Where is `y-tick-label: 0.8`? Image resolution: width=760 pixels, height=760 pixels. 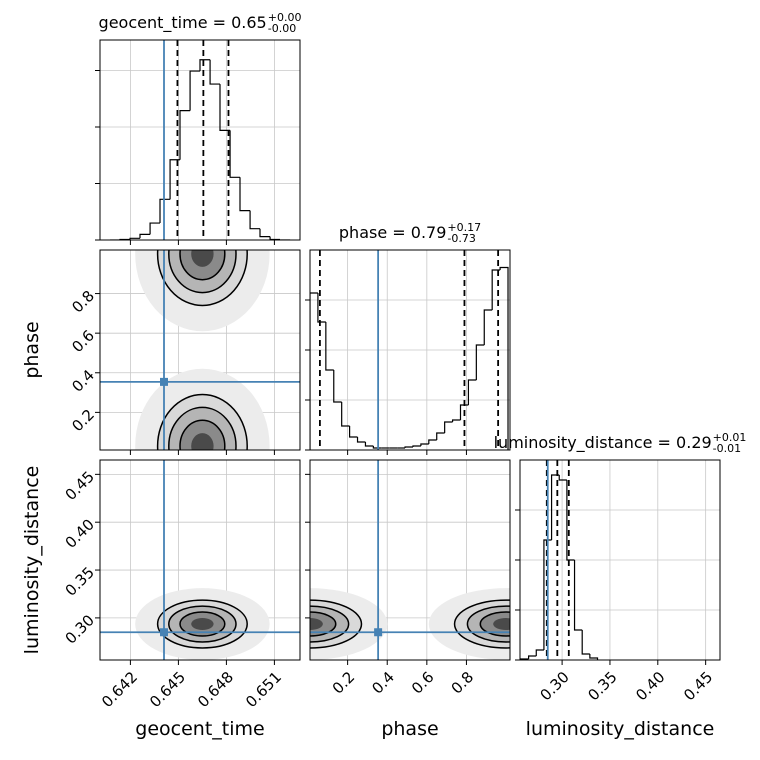 y-tick-label: 0.8 is located at coordinates (83, 302).